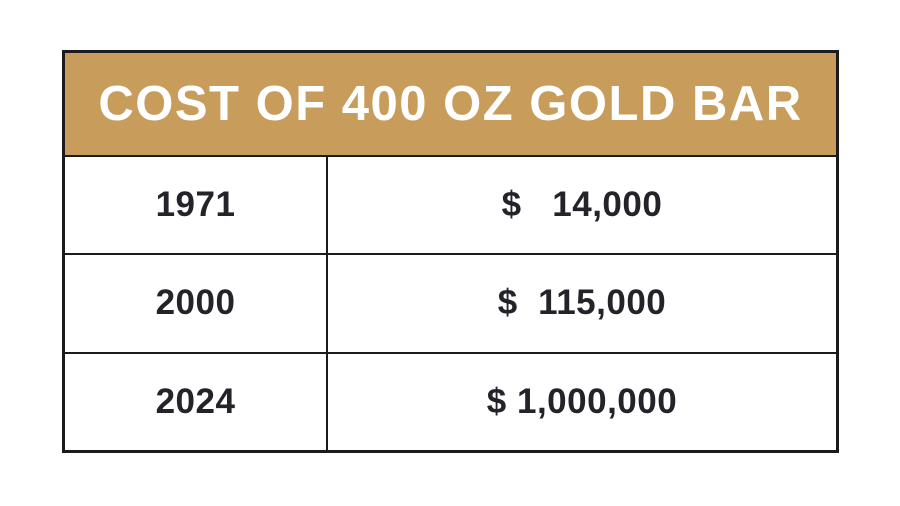  Describe the element at coordinates (196, 205) in the screenshot. I see `year-cell: 1971` at that location.